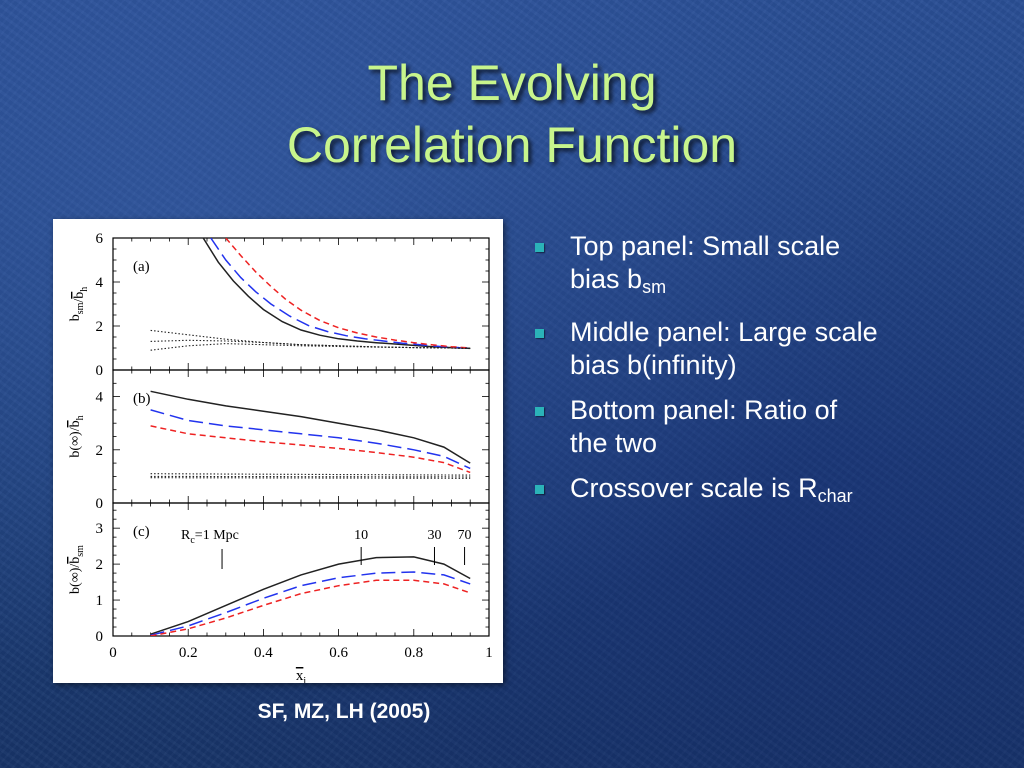 The height and width of the screenshot is (768, 1024). I want to click on x-tick-label: 0.8, so click(413, 653).